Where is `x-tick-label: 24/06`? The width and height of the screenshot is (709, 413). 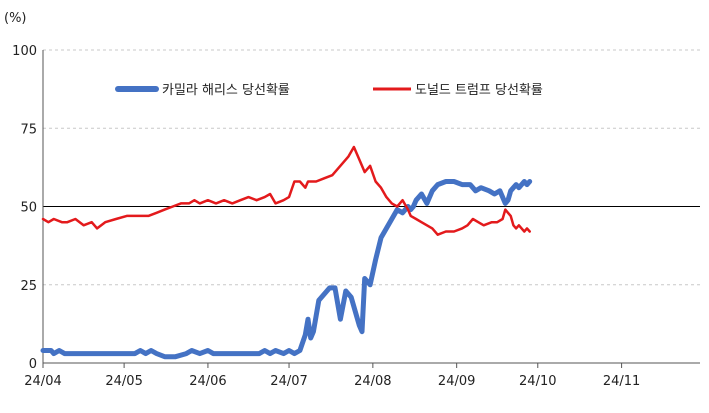
x-tick-label: 24/06 is located at coordinates (207, 381).